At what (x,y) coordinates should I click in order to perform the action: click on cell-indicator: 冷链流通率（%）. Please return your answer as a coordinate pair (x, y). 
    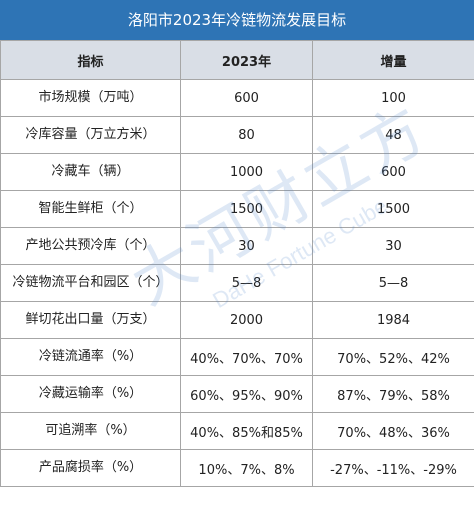
    Looking at the image, I should click on (90, 357).